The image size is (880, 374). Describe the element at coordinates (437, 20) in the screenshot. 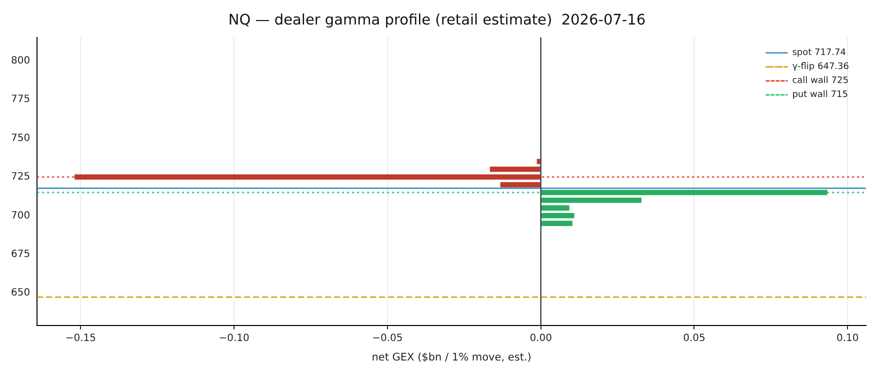

I see `chart-title: NQ — dealer gamma profile (retail estimate) 2026-07-16` at that location.